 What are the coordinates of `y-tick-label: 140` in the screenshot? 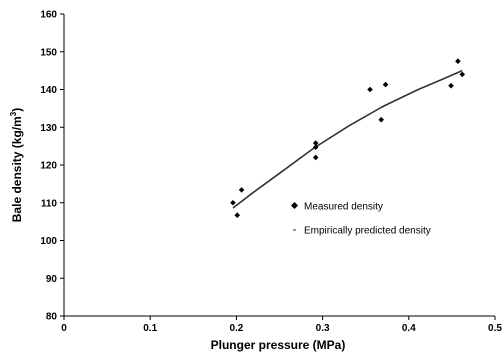 It's located at (48, 90).